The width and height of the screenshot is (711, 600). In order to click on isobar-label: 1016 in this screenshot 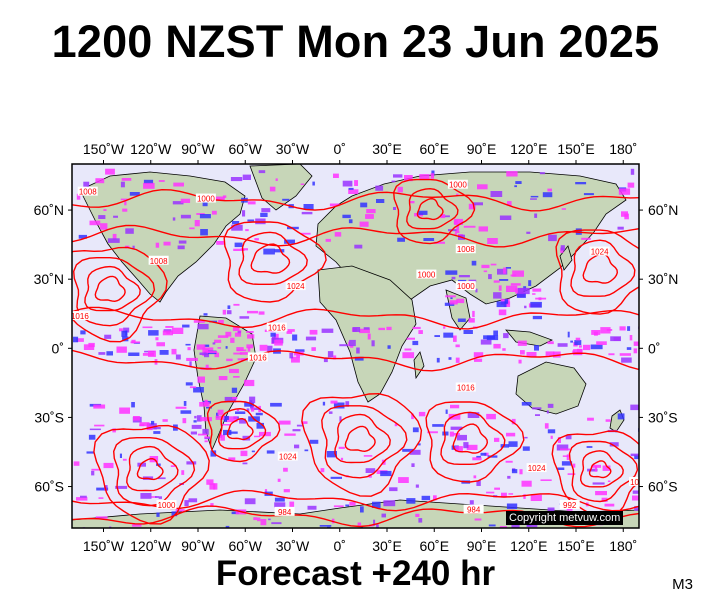, I will do `click(258, 358)`.